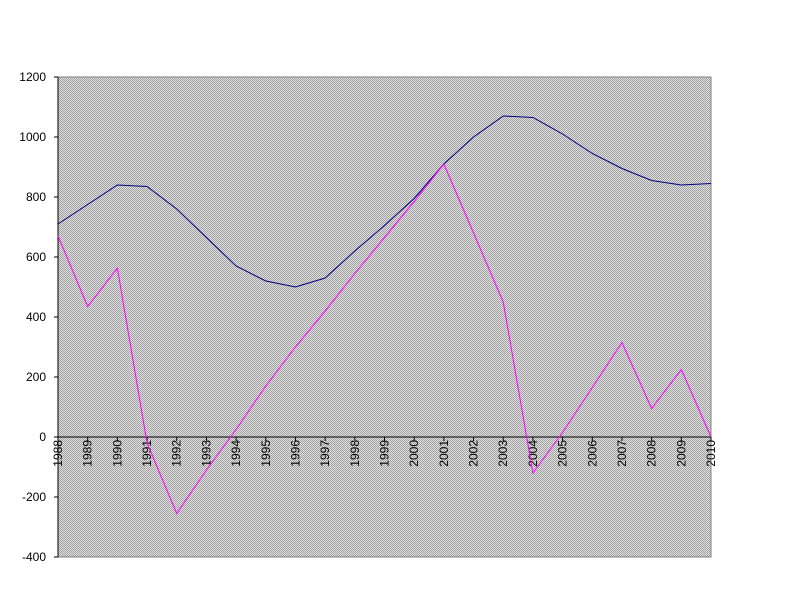 Image resolution: width=800 pixels, height=611 pixels. What do you see at coordinates (34, 497) in the screenshot?
I see `y-tick-label: -200` at bounding box center [34, 497].